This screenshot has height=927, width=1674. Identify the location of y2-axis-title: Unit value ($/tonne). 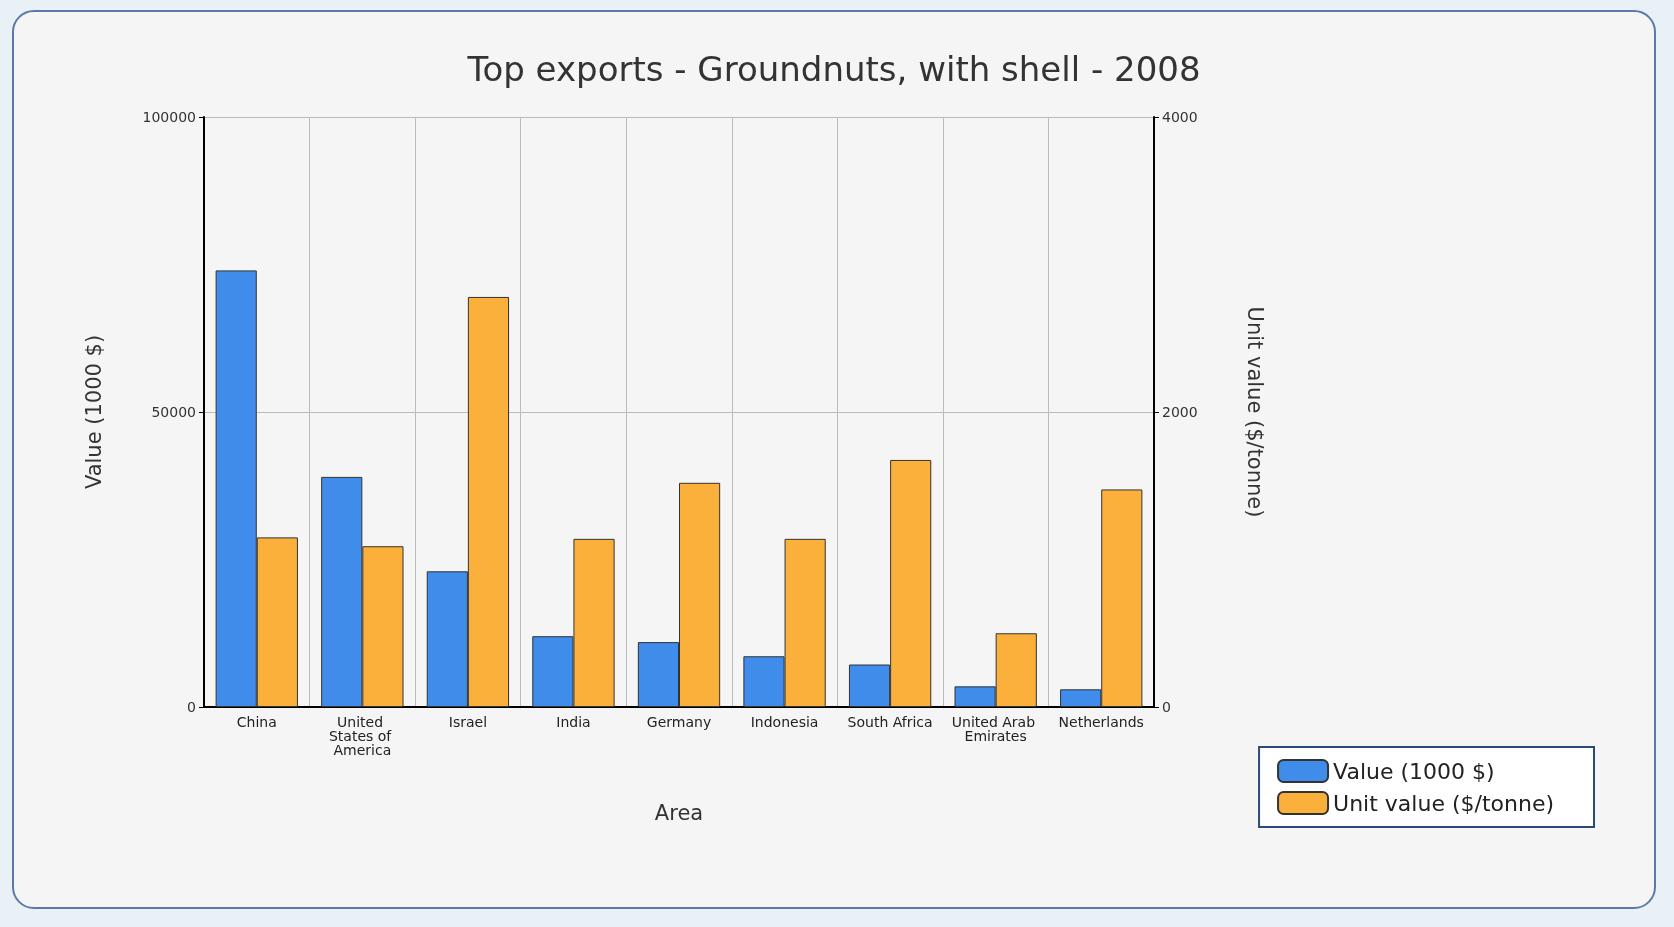
(1254, 412).